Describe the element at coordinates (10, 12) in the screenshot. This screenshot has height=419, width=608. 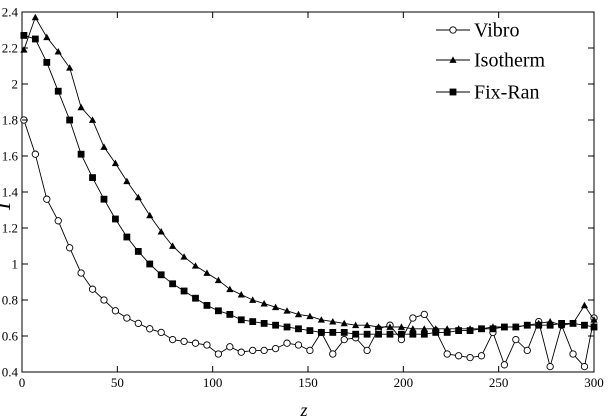
I see `y-tick-label: 2.4` at that location.